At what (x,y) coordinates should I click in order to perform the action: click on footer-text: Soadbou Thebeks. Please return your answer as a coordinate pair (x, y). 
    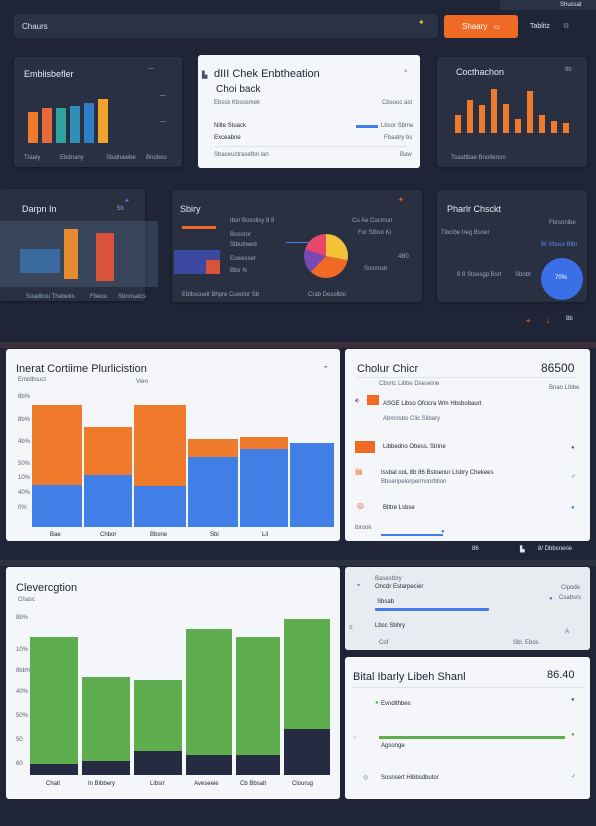
    Looking at the image, I should click on (50, 297).